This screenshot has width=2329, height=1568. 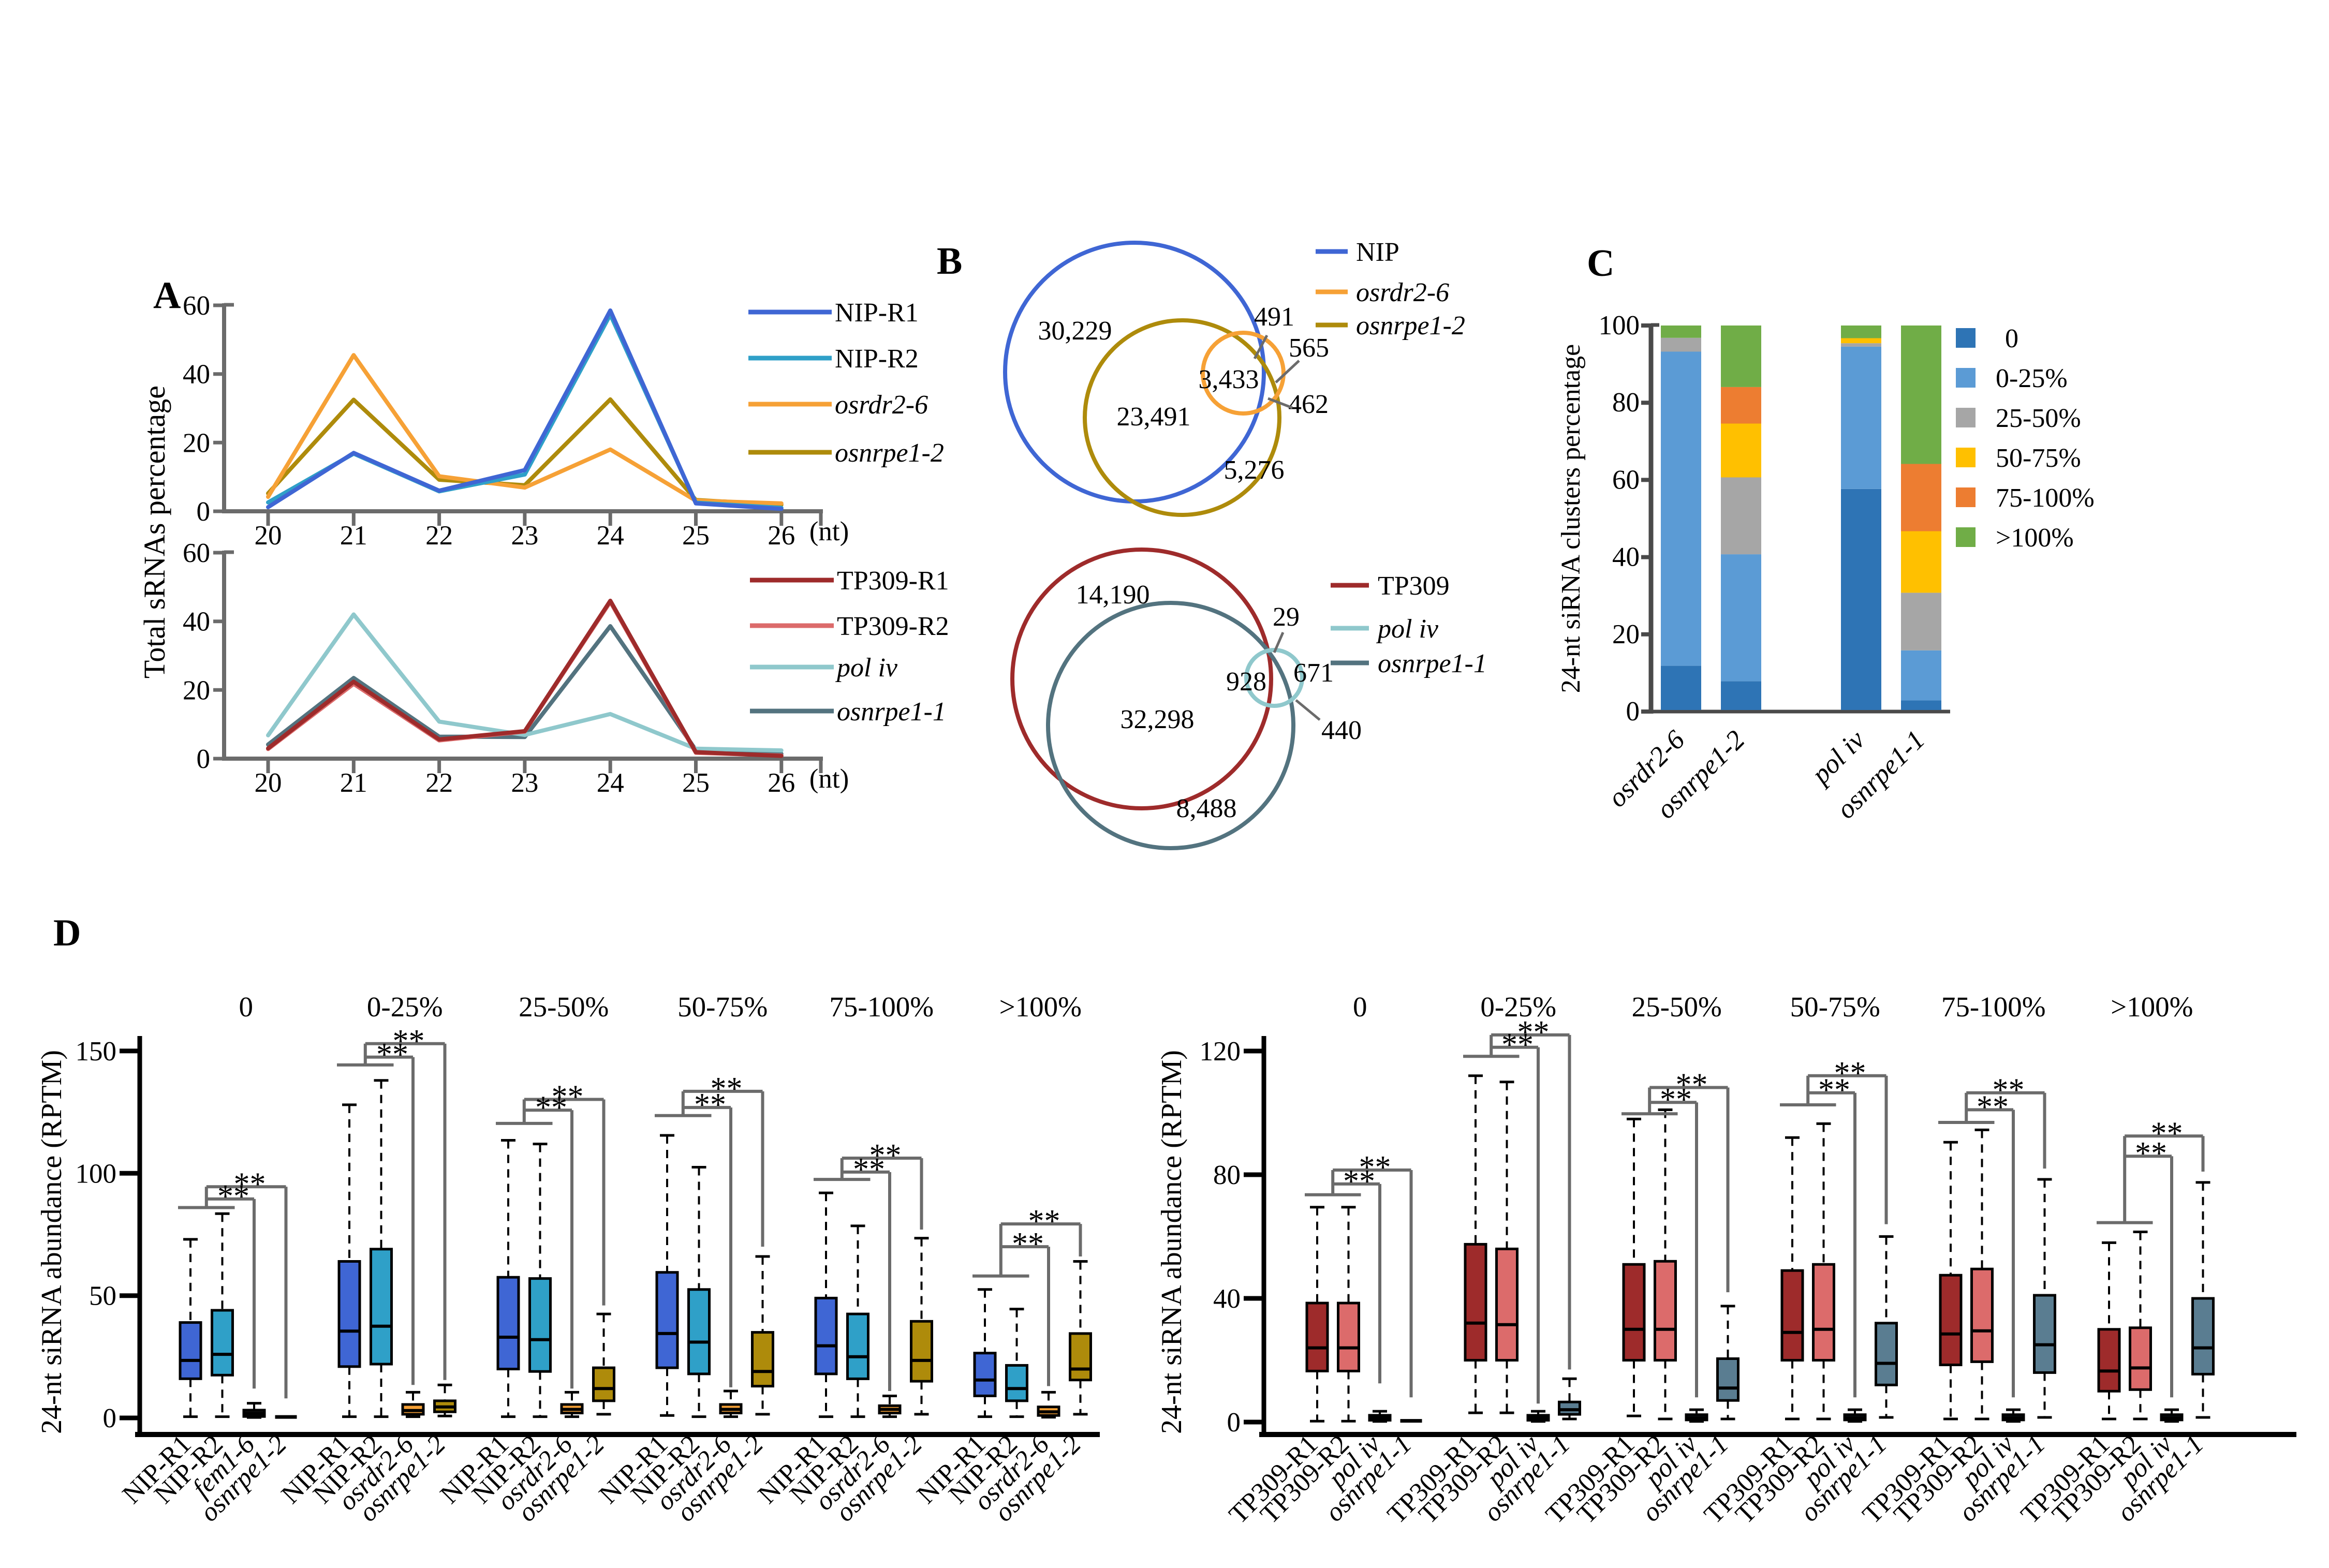 What do you see at coordinates (1377, 252) in the screenshot?
I see `svg-text: NIP` at bounding box center [1377, 252].